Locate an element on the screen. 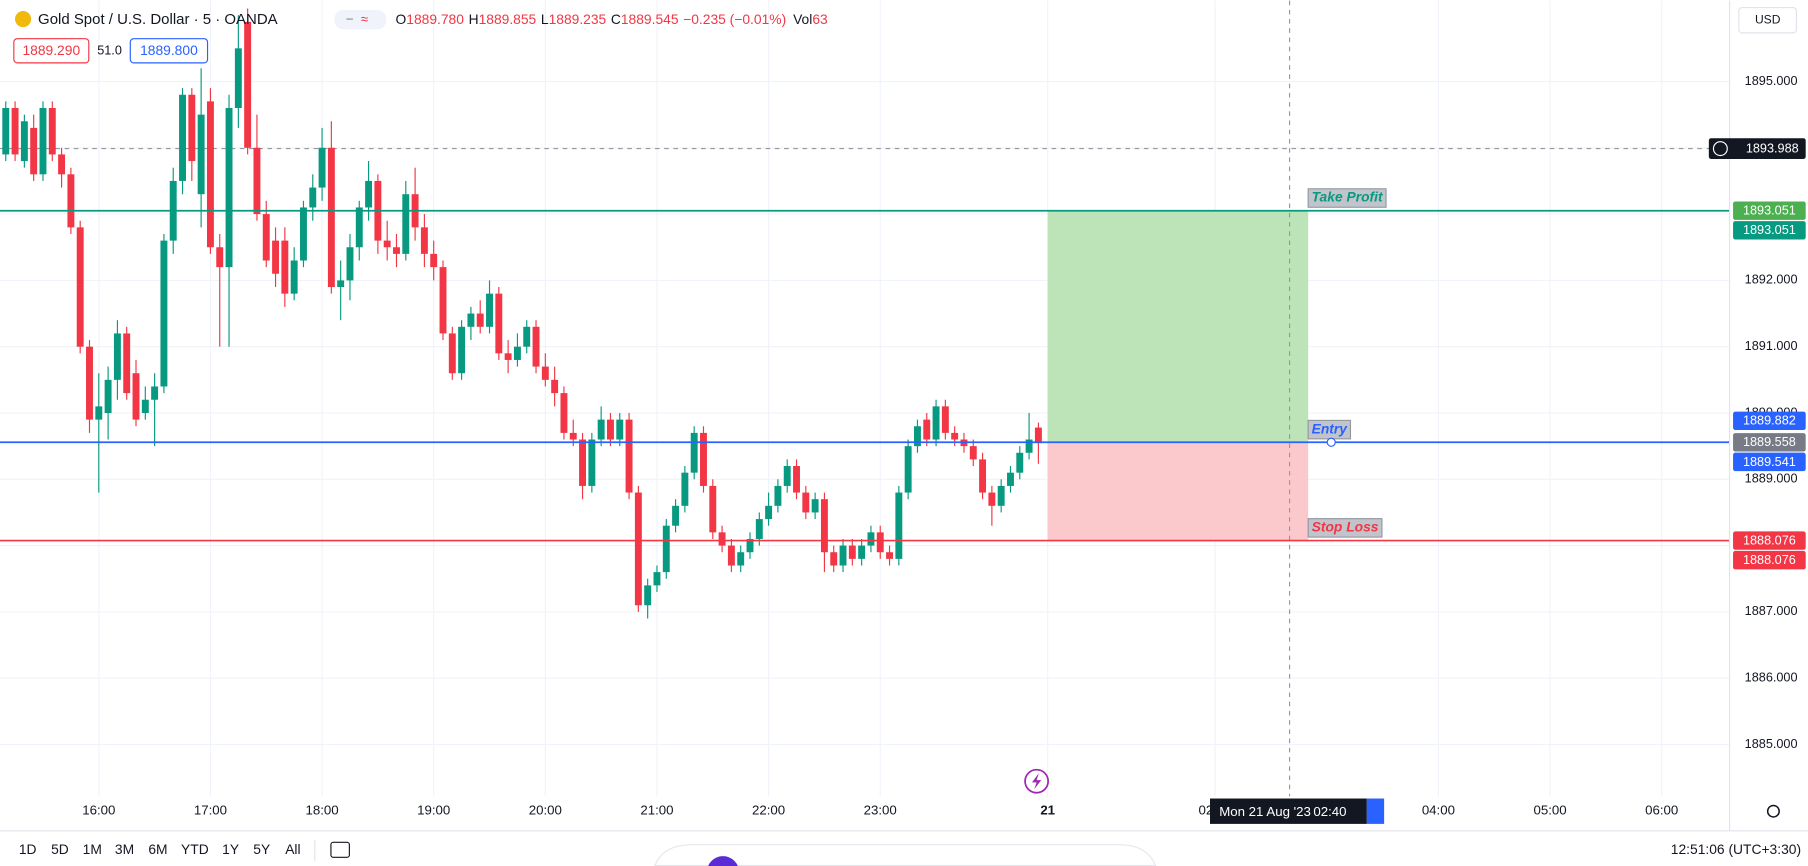 This screenshot has height=866, width=1808. price-tag-label: 1888.076 is located at coordinates (1769, 560).